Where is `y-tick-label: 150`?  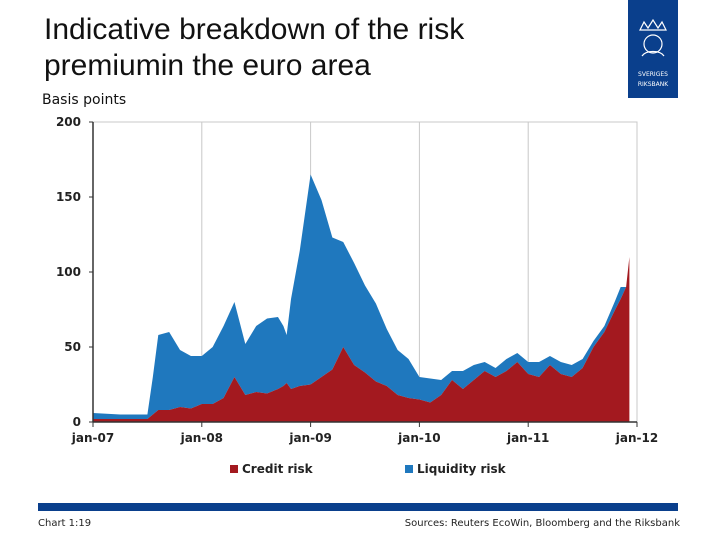 y-tick-label: 150 is located at coordinates (68, 197).